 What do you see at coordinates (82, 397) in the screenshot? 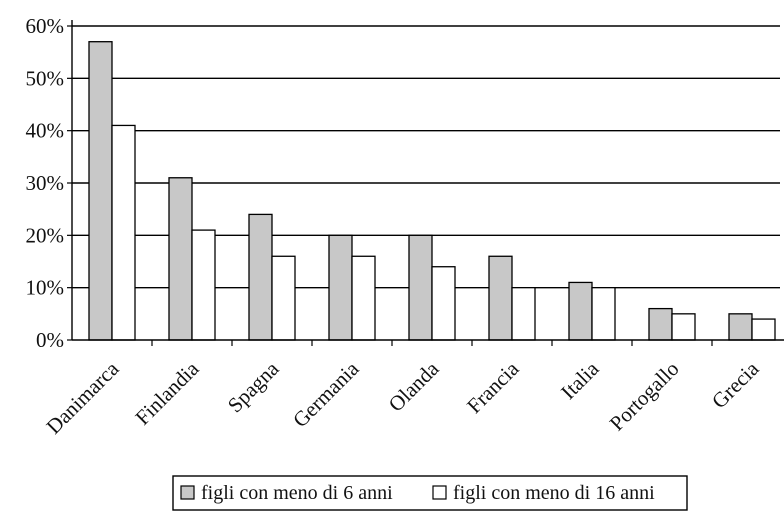
I see `x-tick-label: Danimarca` at bounding box center [82, 397].